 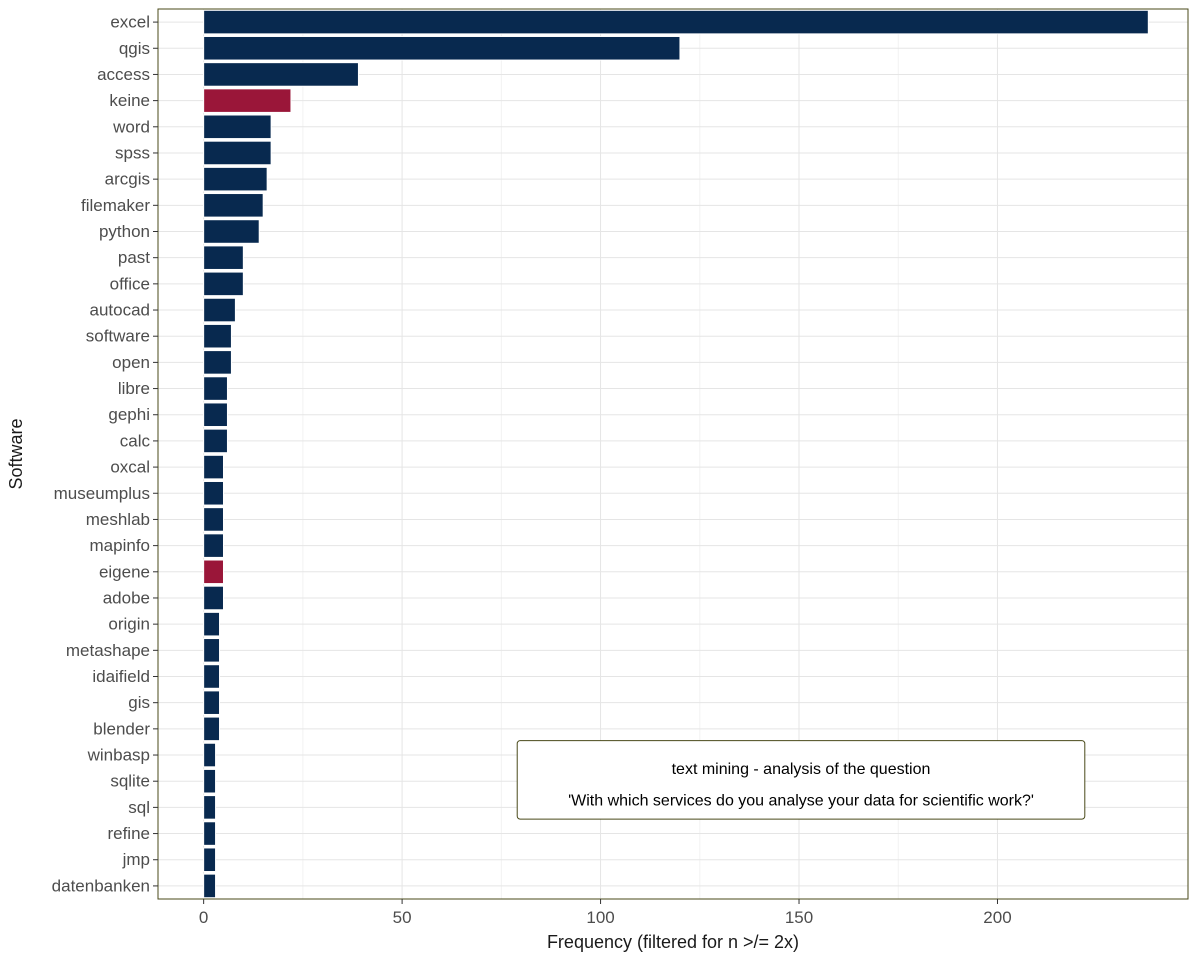 What do you see at coordinates (213, 598) in the screenshot?
I see `bar-adobe` at bounding box center [213, 598].